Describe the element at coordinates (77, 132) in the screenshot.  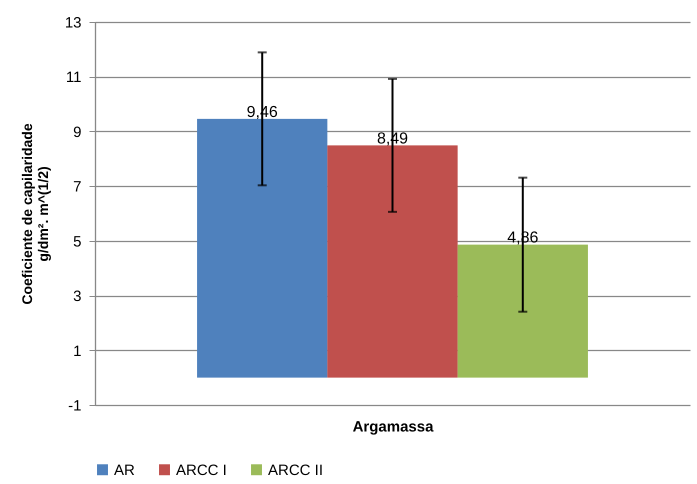
I see `y-tick-label: 9` at that location.